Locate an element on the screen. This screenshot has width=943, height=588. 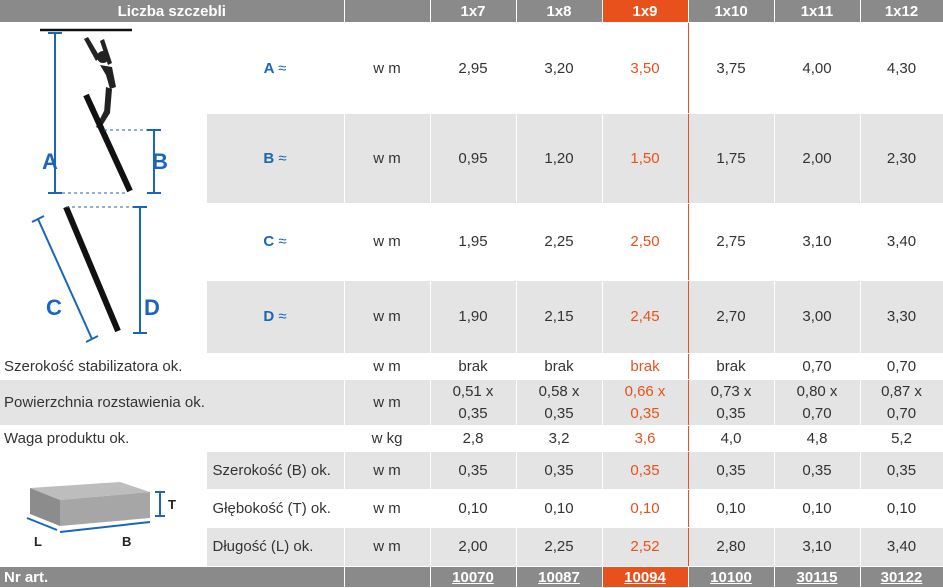
ladder-diagram: A B is located at coordinates (99, 185).